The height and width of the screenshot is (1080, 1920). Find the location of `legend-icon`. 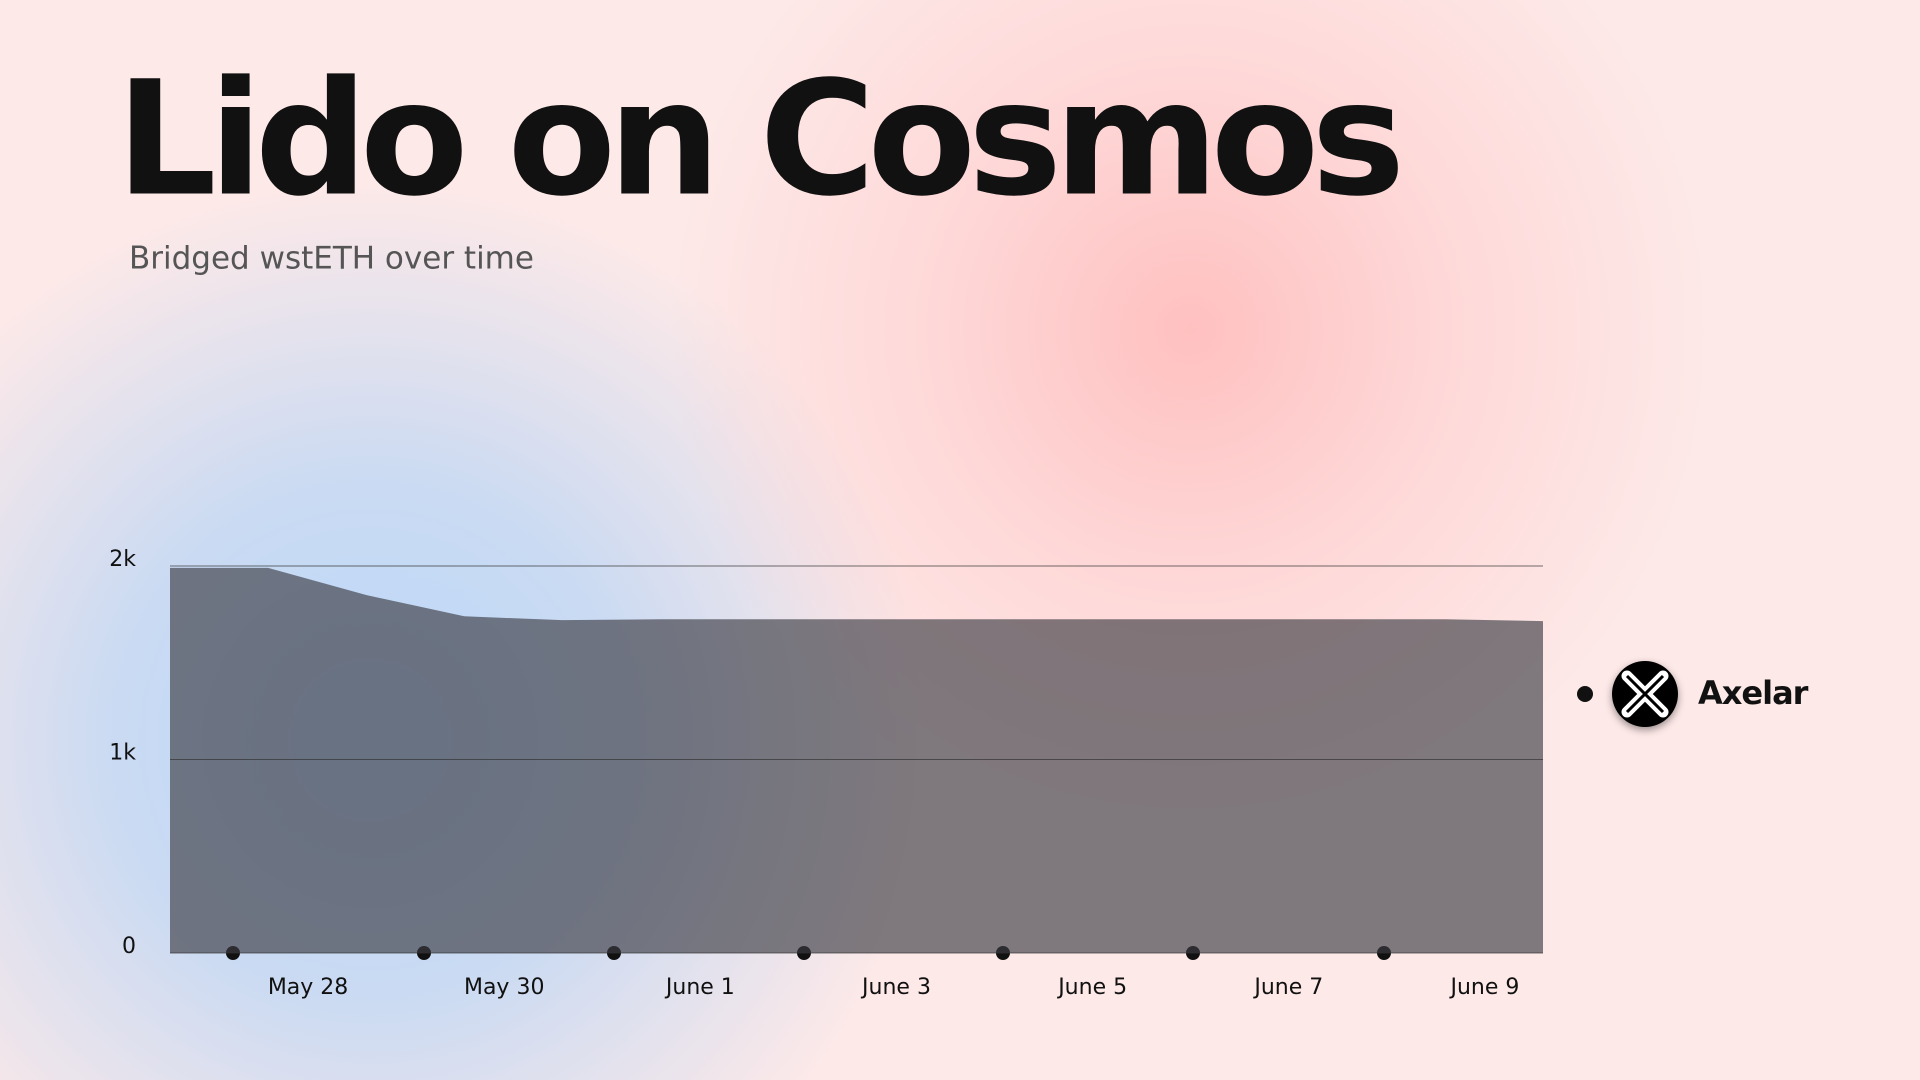

legend-icon is located at coordinates (1645, 694).